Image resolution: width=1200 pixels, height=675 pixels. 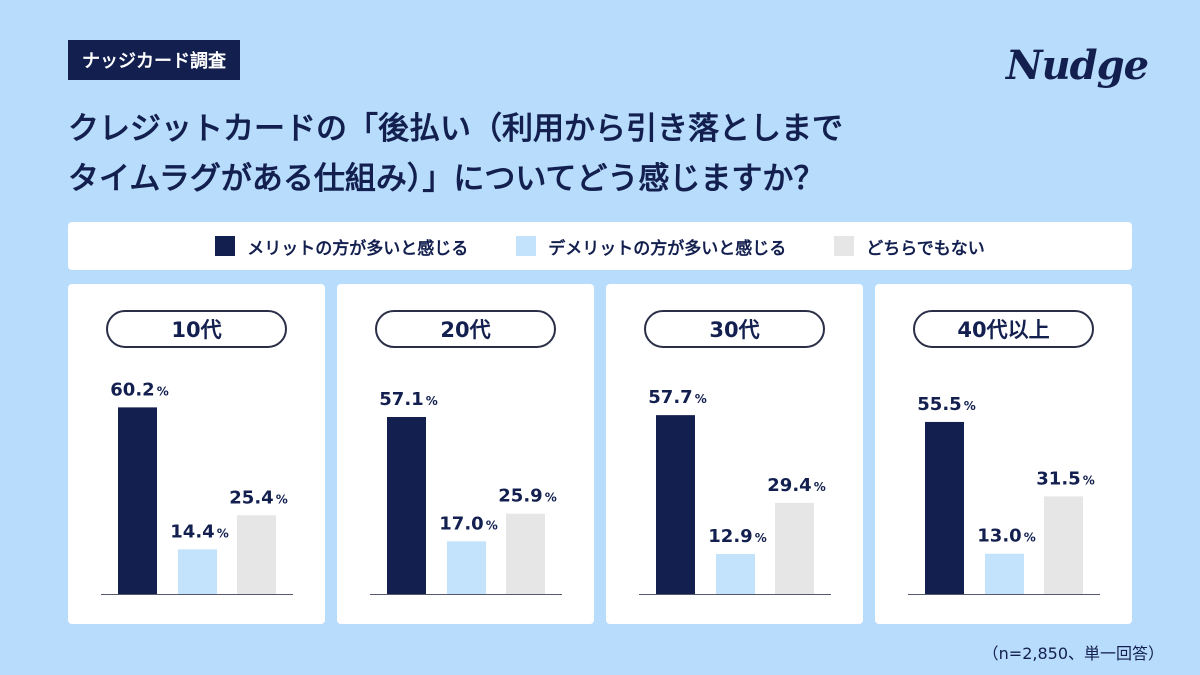 What do you see at coordinates (844, 246) in the screenshot?
I see `legend-swatch-neither` at bounding box center [844, 246].